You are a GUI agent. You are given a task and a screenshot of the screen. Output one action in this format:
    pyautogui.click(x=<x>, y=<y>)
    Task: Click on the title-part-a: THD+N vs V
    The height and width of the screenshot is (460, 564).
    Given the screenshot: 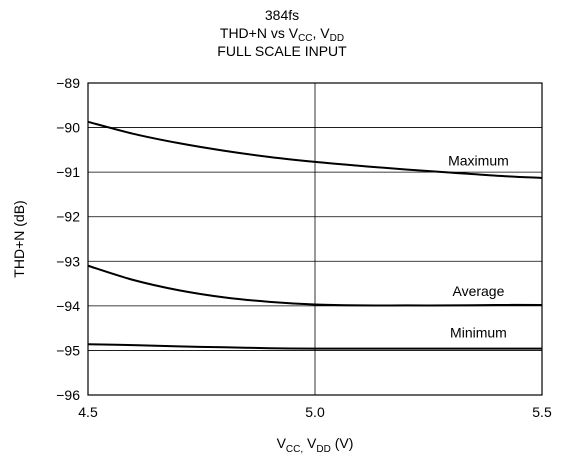 What is the action you would take?
    pyautogui.click(x=259, y=33)
    